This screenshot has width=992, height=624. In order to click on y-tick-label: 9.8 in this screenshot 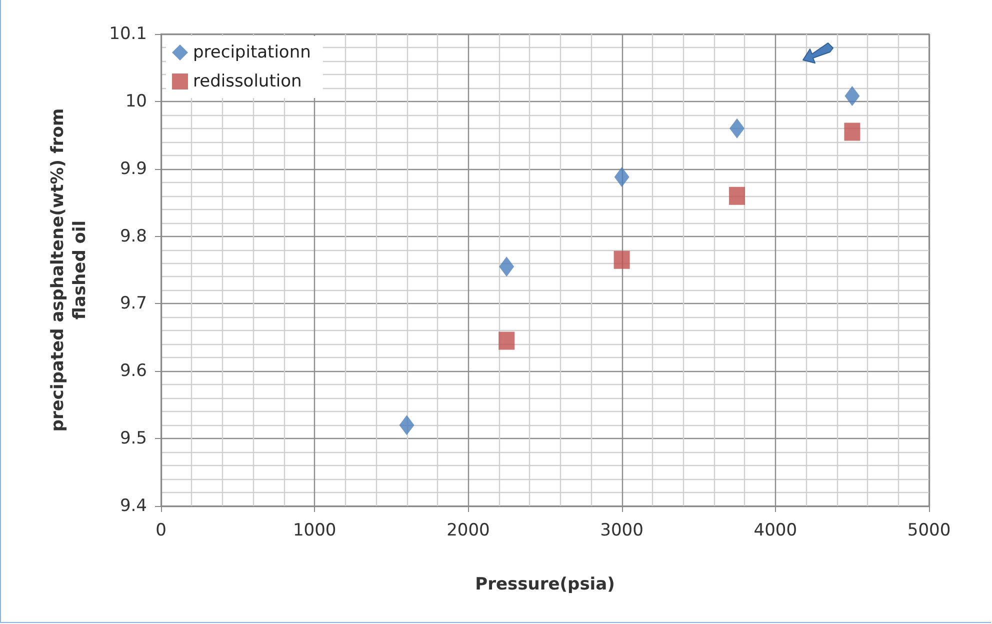, I will do `click(133, 236)`.